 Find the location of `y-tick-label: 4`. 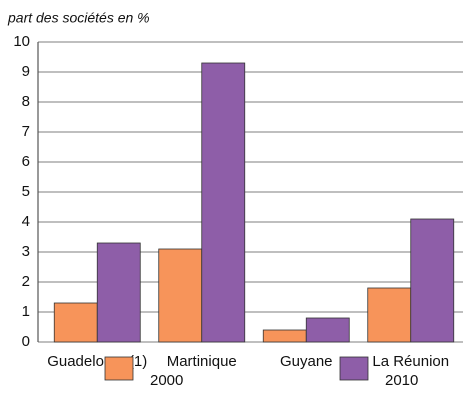

y-tick-label: 4 is located at coordinates (26, 221).